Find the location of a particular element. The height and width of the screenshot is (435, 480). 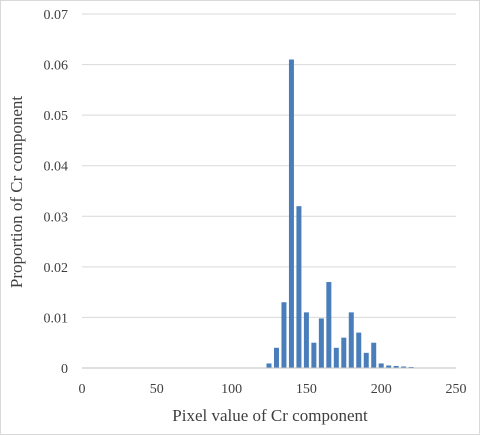

x-tick-label: 0 is located at coordinates (82, 389).